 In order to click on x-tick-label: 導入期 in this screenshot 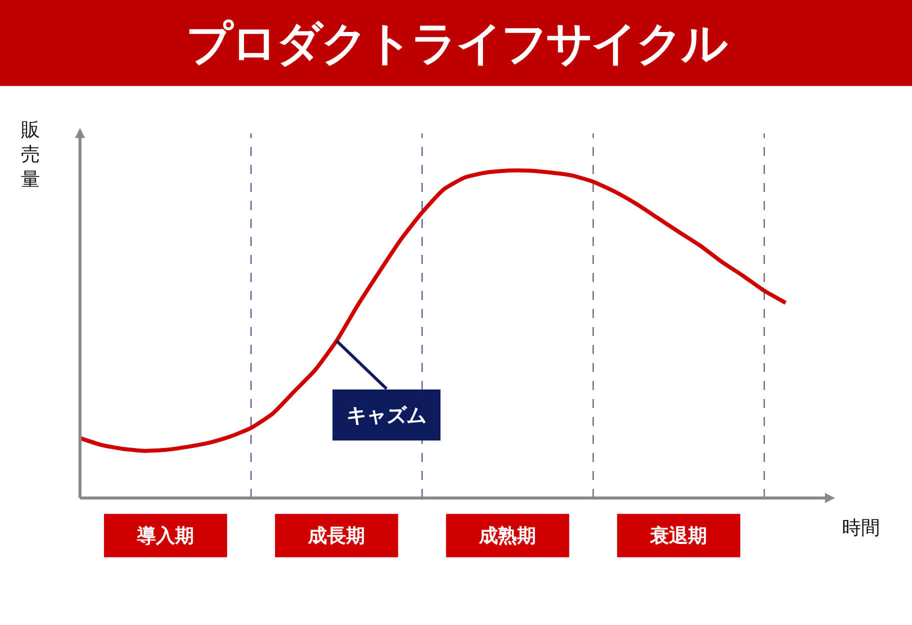, I will do `click(165, 536)`.